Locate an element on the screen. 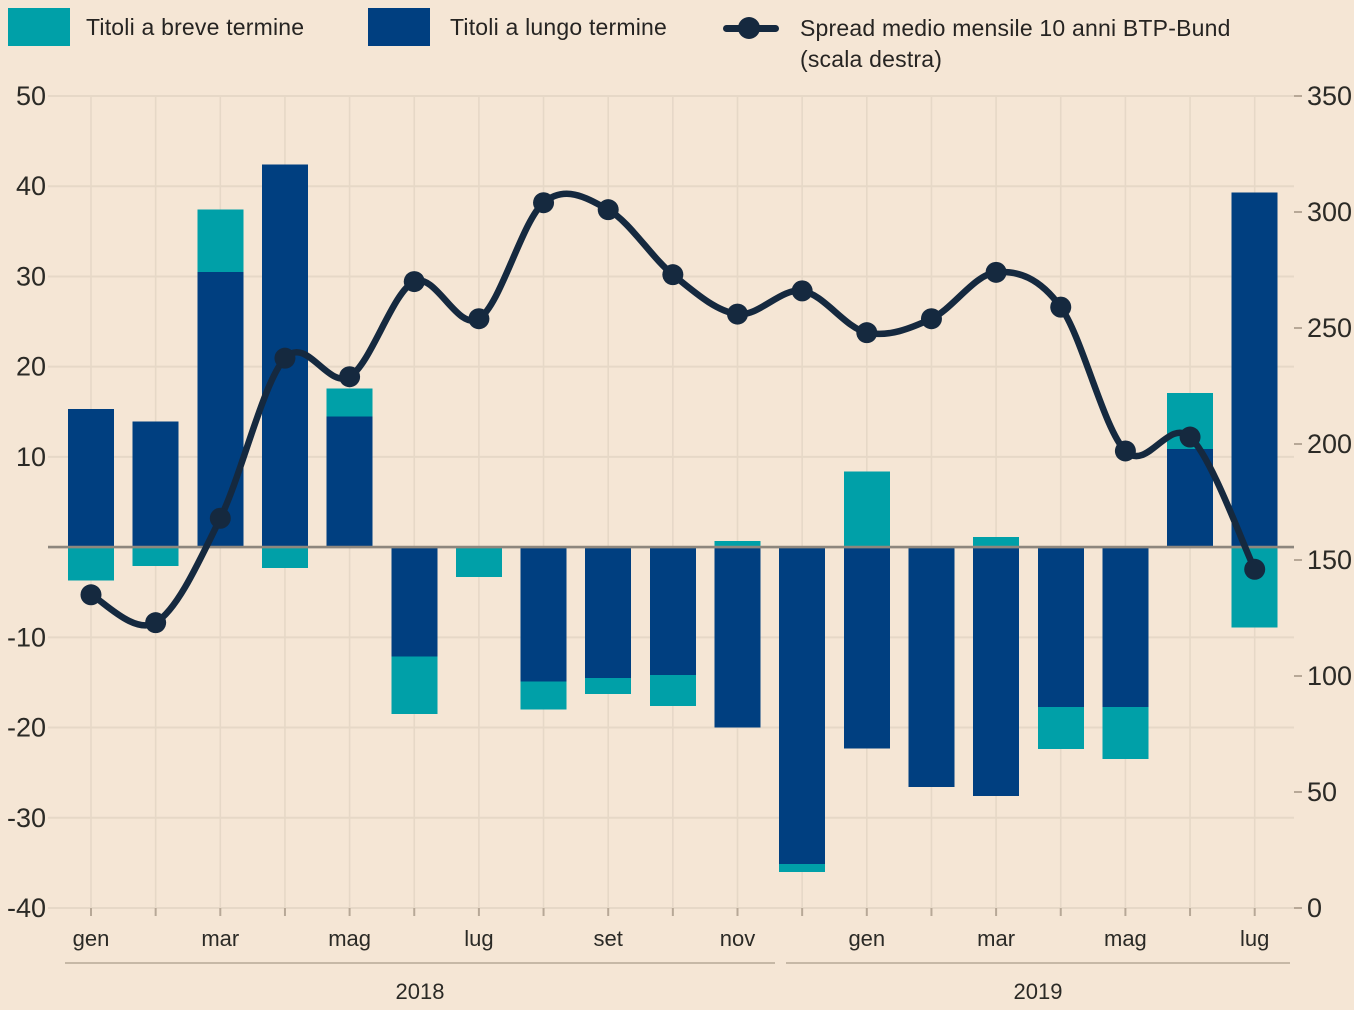 Image resolution: width=1354 pixels, height=1010 pixels. left-axis-tick-label: -40 is located at coordinates (26, 908).